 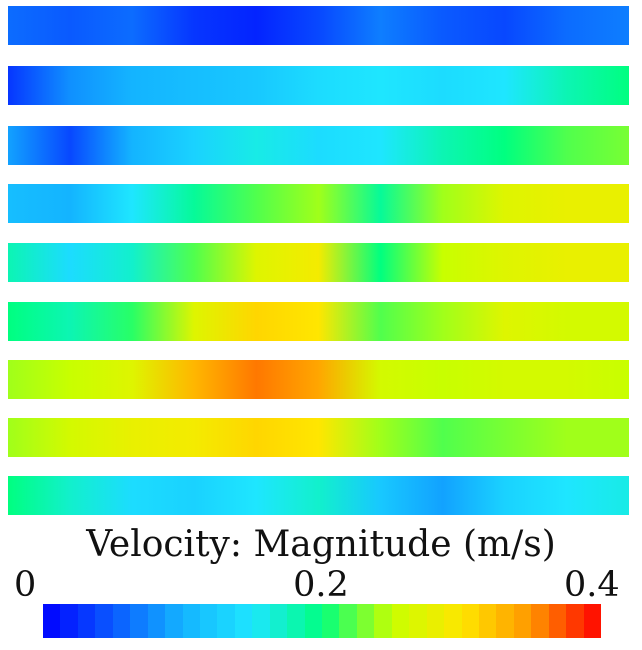 I want to click on colorbar-tick-min: 0, so click(x=25, y=585).